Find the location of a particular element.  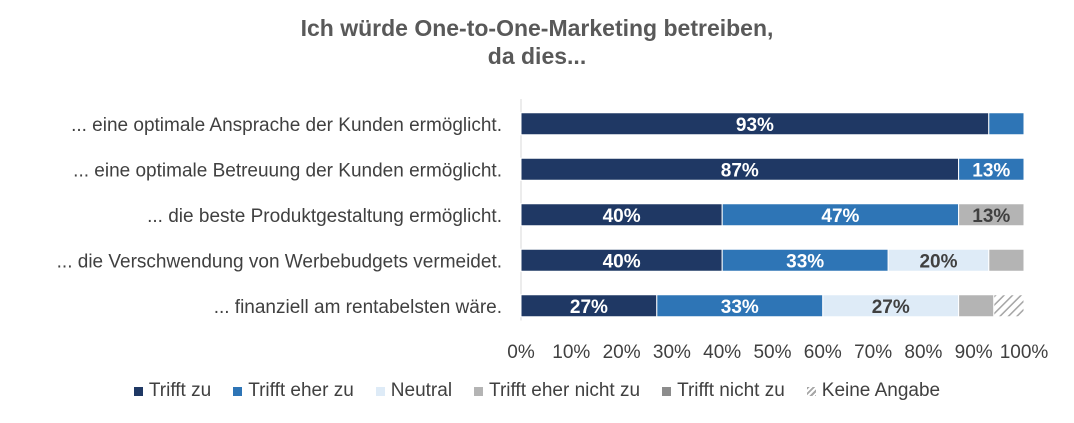

legend-label: Trifft nicht zu is located at coordinates (731, 390).